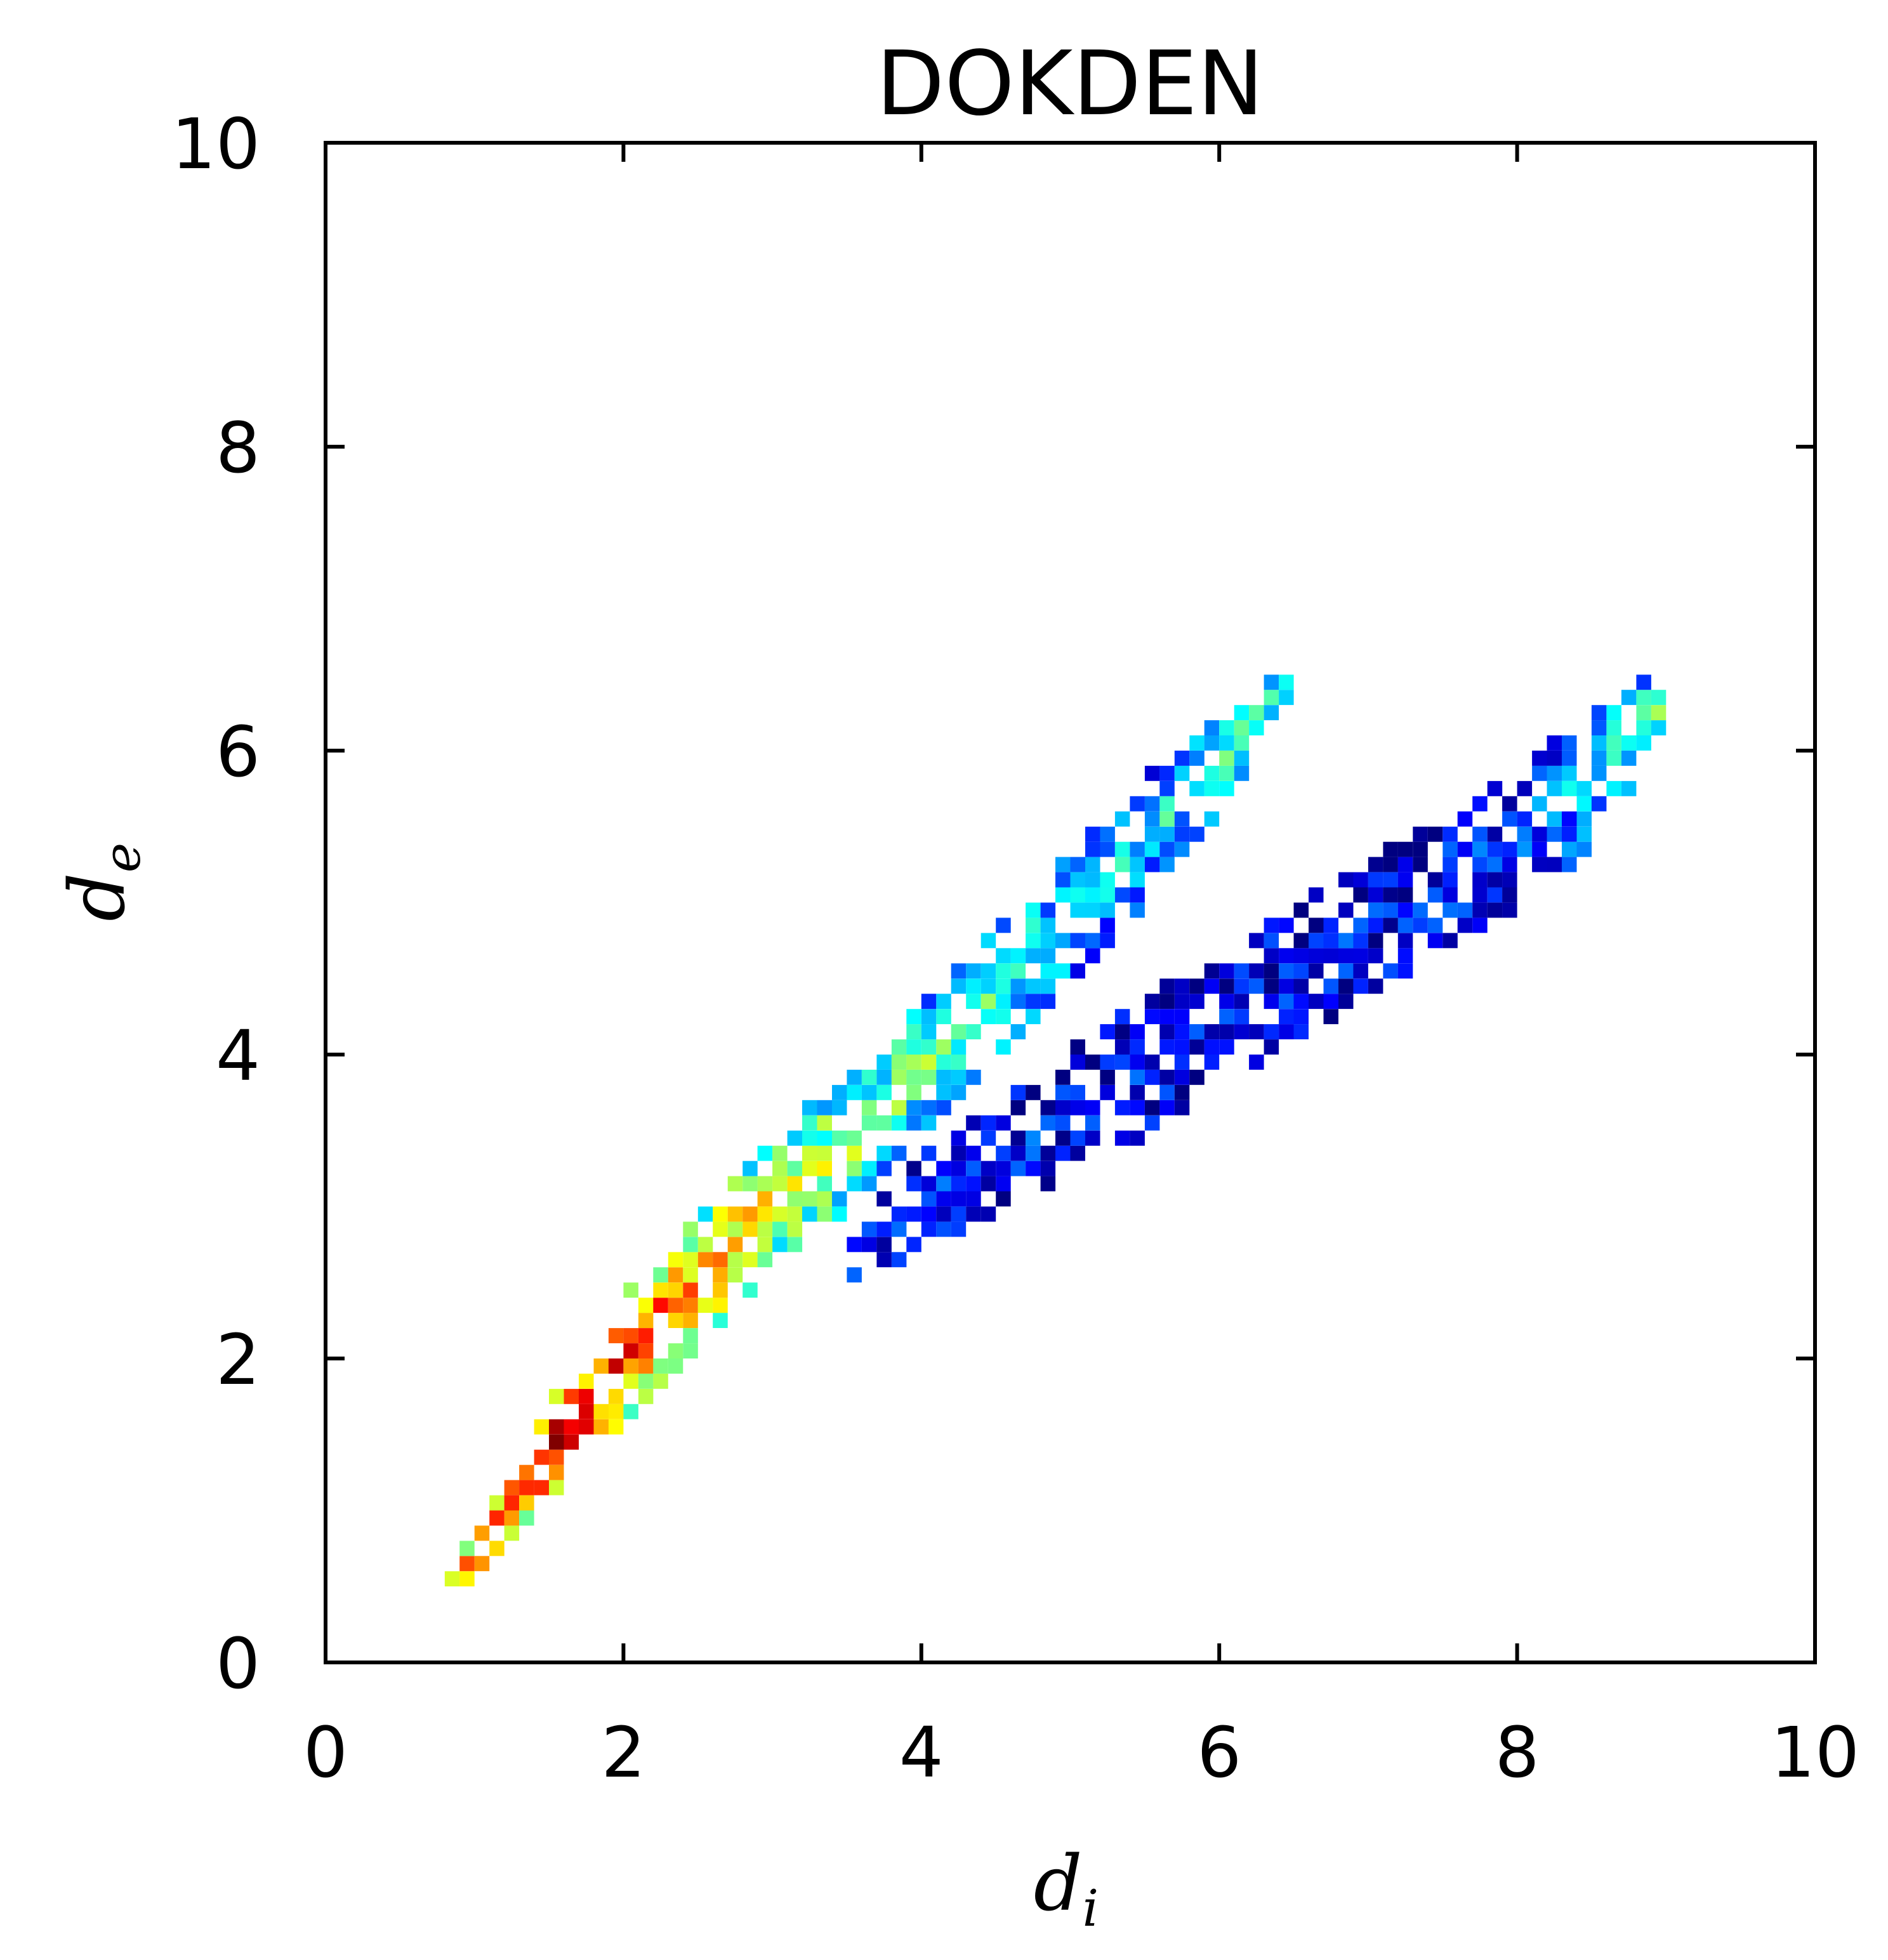  I want to click on y-axis-label: de, so click(103, 882).